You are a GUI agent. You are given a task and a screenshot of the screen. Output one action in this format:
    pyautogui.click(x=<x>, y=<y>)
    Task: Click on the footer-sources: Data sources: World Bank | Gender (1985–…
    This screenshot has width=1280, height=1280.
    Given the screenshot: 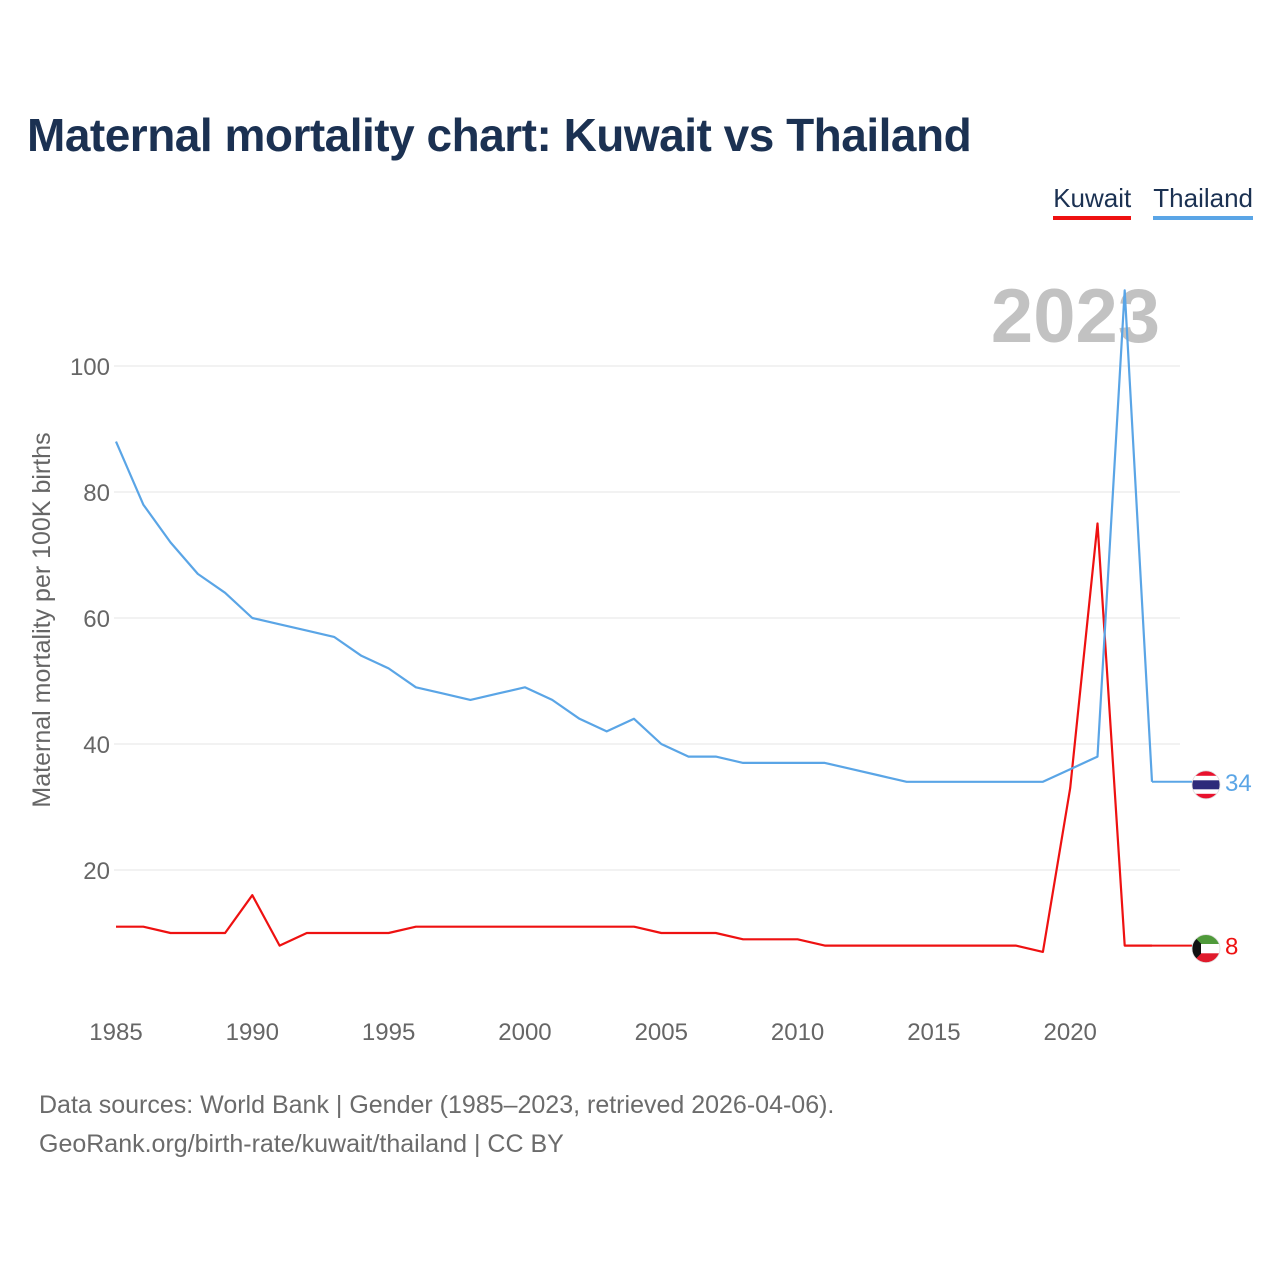 What is the action you would take?
    pyautogui.click(x=437, y=1105)
    